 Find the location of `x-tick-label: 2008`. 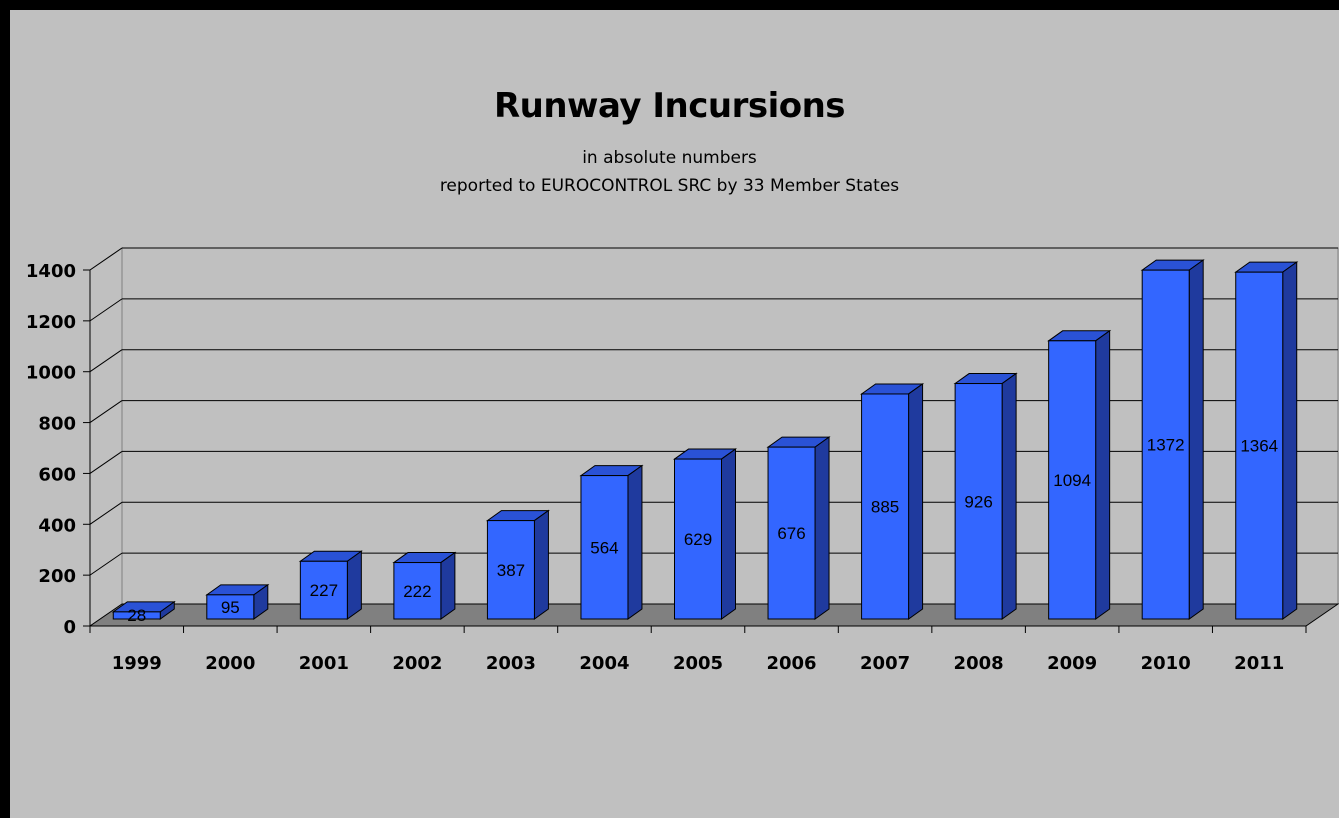

x-tick-label: 2008 is located at coordinates (979, 663).